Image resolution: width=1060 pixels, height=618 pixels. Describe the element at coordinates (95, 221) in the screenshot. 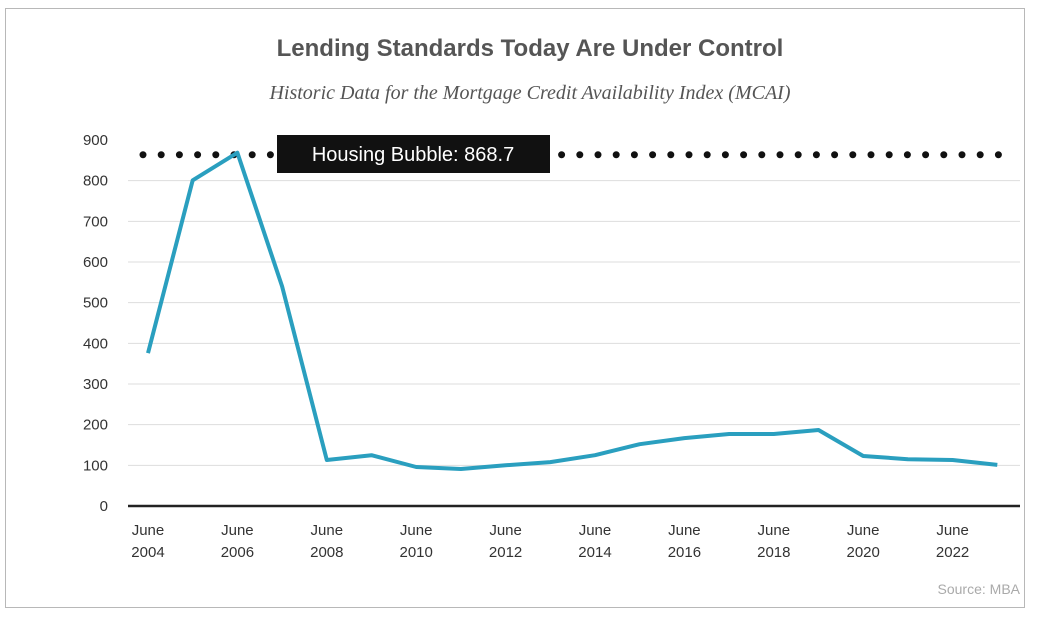

I see `y-tick-label: 700` at that location.